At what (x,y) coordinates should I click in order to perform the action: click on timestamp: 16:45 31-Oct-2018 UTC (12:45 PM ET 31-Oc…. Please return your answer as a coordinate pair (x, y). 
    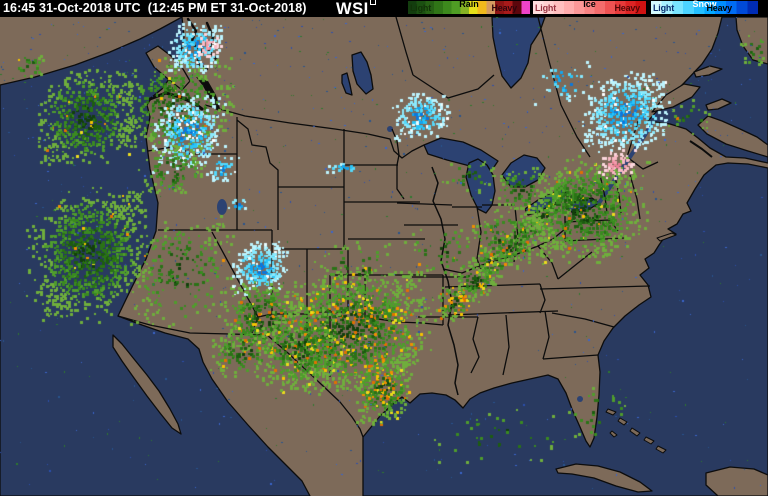
    Looking at the image, I should click on (155, 8).